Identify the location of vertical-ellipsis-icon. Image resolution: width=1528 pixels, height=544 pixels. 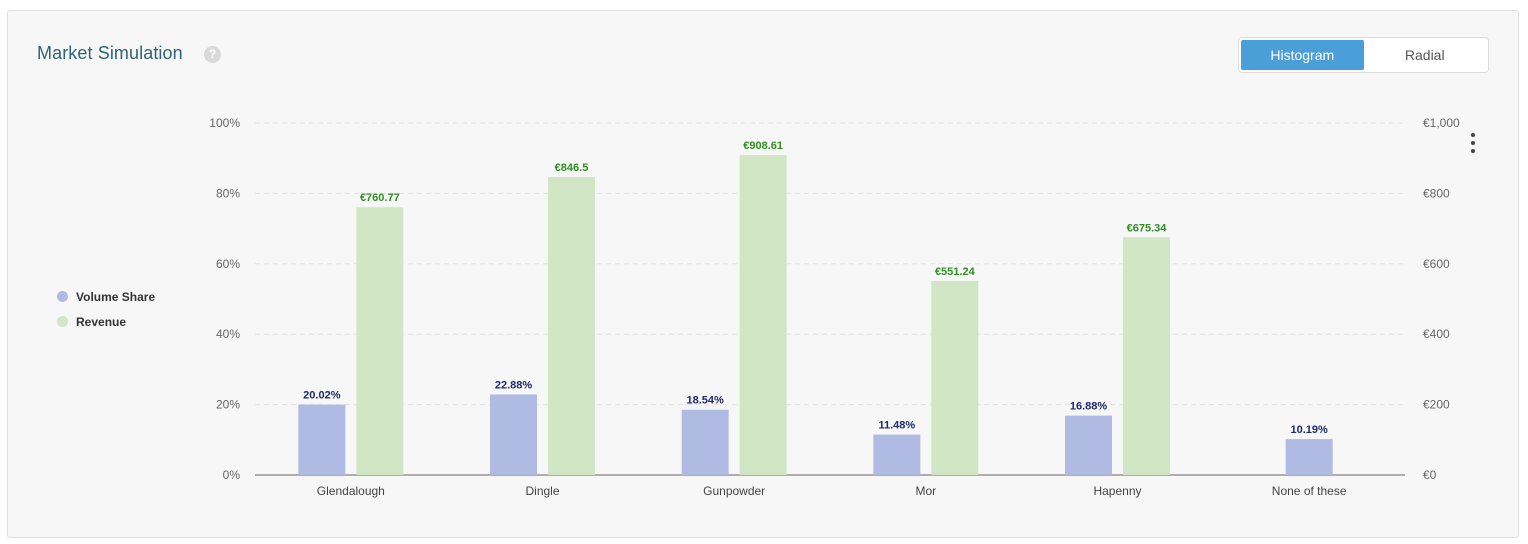
(1473, 143).